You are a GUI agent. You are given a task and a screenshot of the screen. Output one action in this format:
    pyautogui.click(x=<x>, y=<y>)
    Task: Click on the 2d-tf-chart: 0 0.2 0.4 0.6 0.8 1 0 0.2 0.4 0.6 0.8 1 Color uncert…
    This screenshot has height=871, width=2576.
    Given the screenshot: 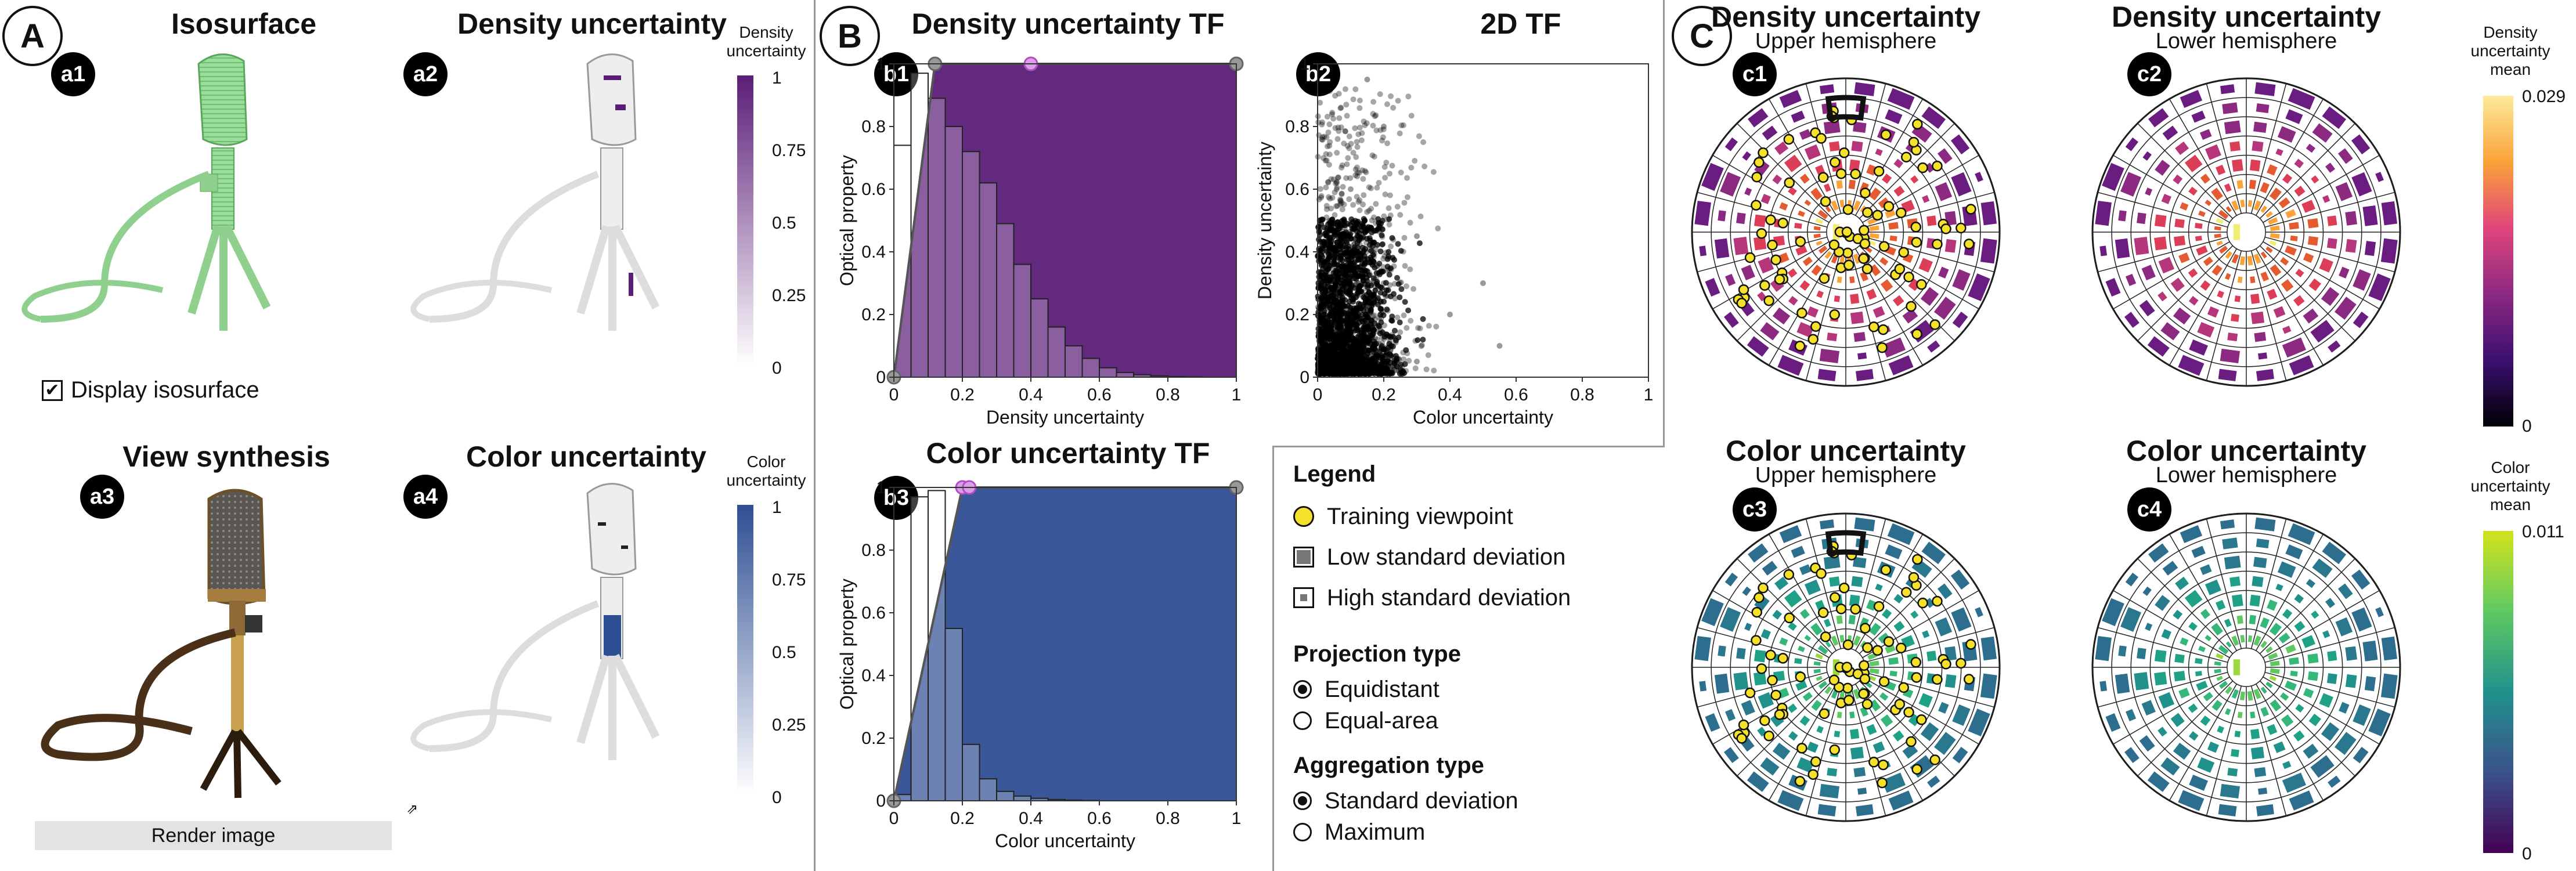 What is the action you would take?
    pyautogui.click(x=1454, y=243)
    